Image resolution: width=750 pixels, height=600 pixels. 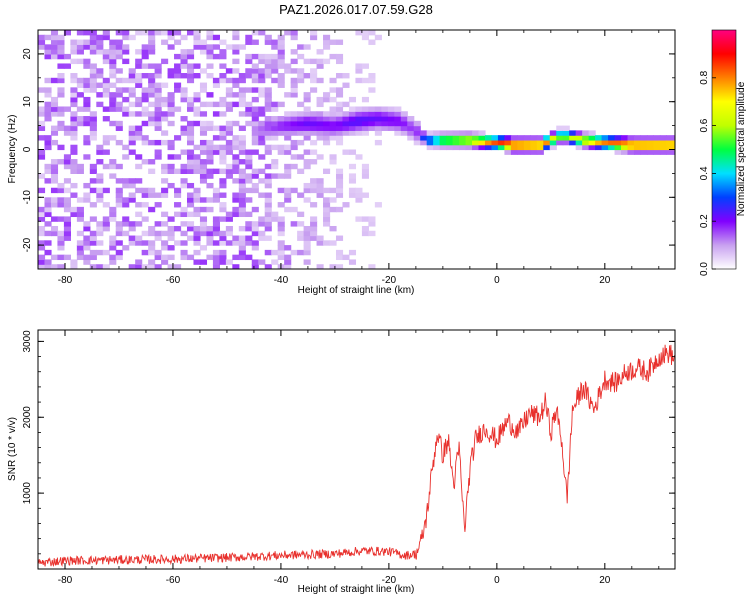 What do you see at coordinates (356, 290) in the screenshot?
I see `spectrogram-x-label: Height of straight line (km)` at bounding box center [356, 290].